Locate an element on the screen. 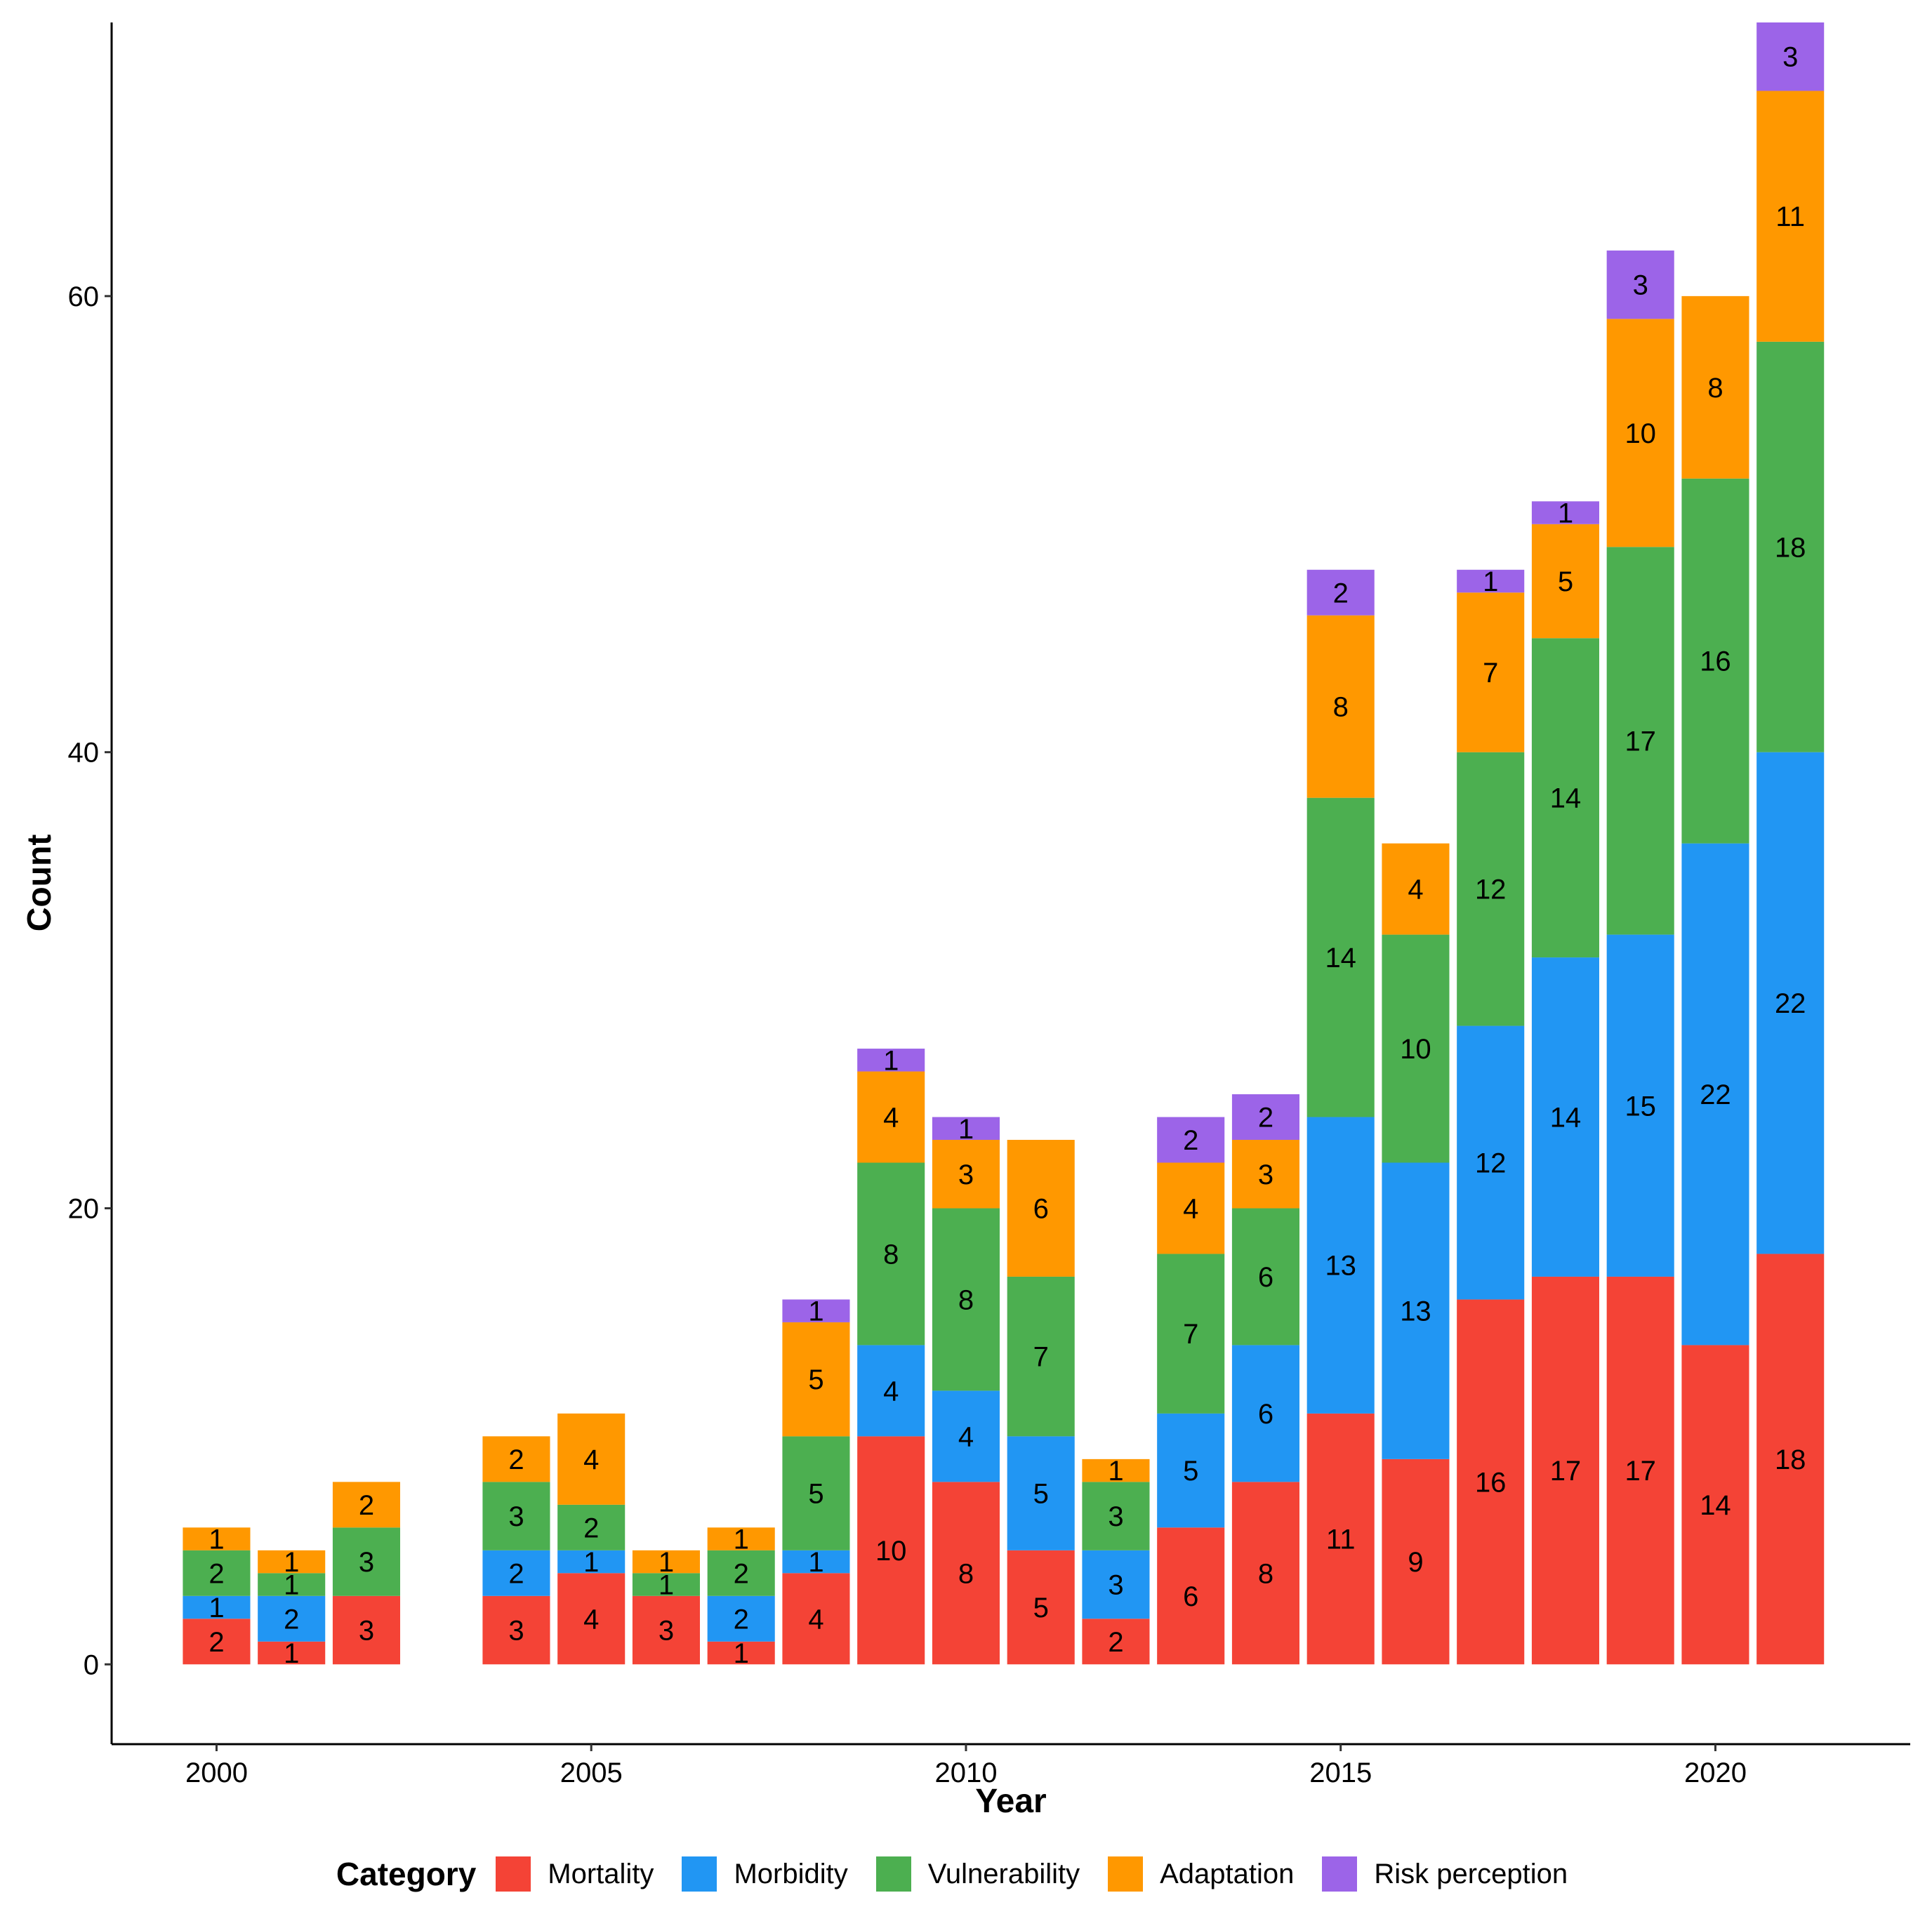 This screenshot has height=1907, width=1932. bar-label-2017-morbidity: 12 is located at coordinates (1491, 1163).